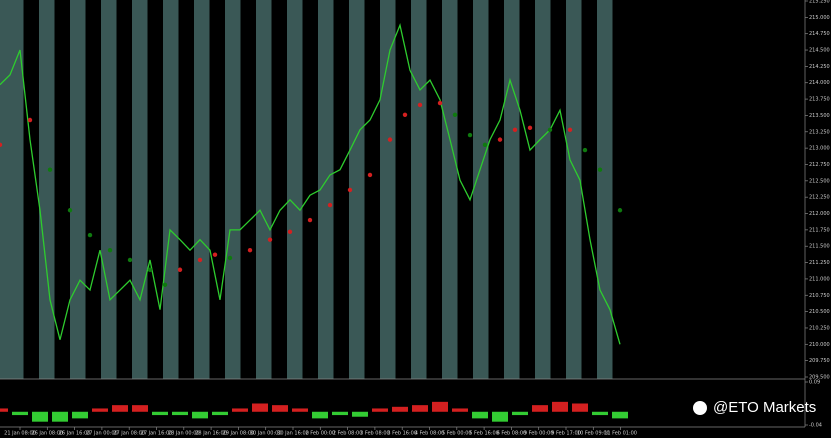 Image resolution: width=831 pixels, height=438 pixels. What do you see at coordinates (566, 434) in the screenshot?
I see `x-tick-label: 9 Feb 17:00` at bounding box center [566, 434].